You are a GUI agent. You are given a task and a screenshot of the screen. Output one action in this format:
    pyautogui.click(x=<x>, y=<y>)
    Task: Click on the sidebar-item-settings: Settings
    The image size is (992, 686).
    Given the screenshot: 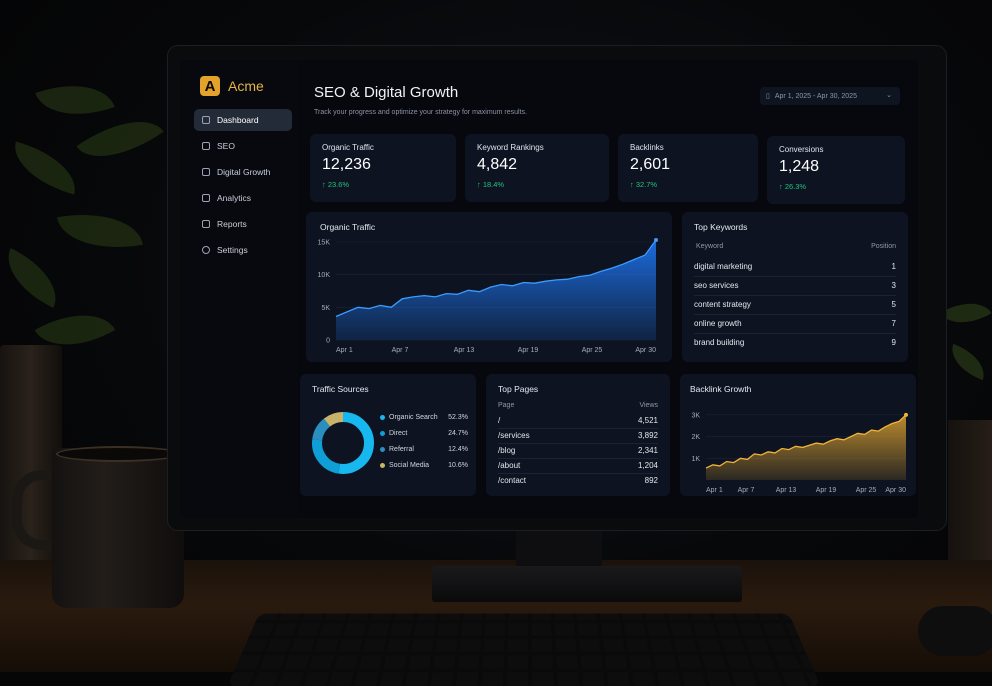 What is the action you would take?
    pyautogui.click(x=243, y=250)
    